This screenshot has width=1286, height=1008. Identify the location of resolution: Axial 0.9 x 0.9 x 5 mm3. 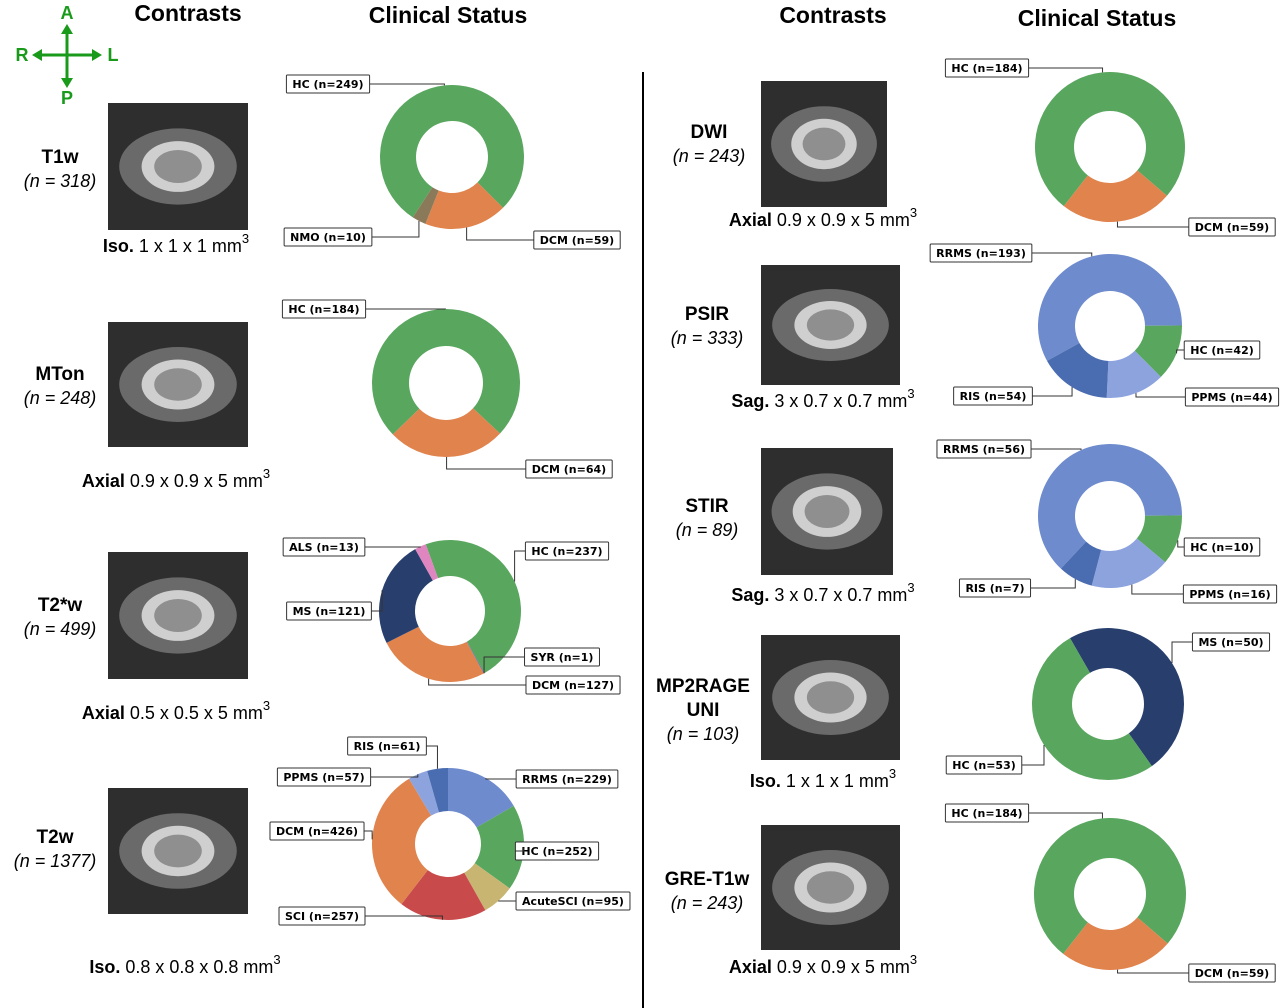
(823, 217).